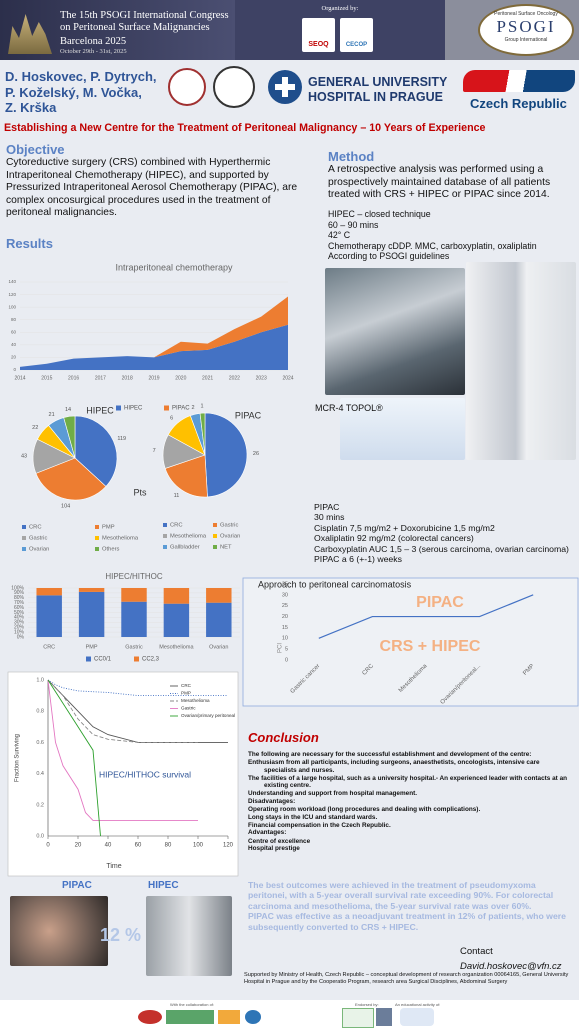 This screenshot has height=1030, width=579. I want to click on czech-swoosh, so click(519, 81).